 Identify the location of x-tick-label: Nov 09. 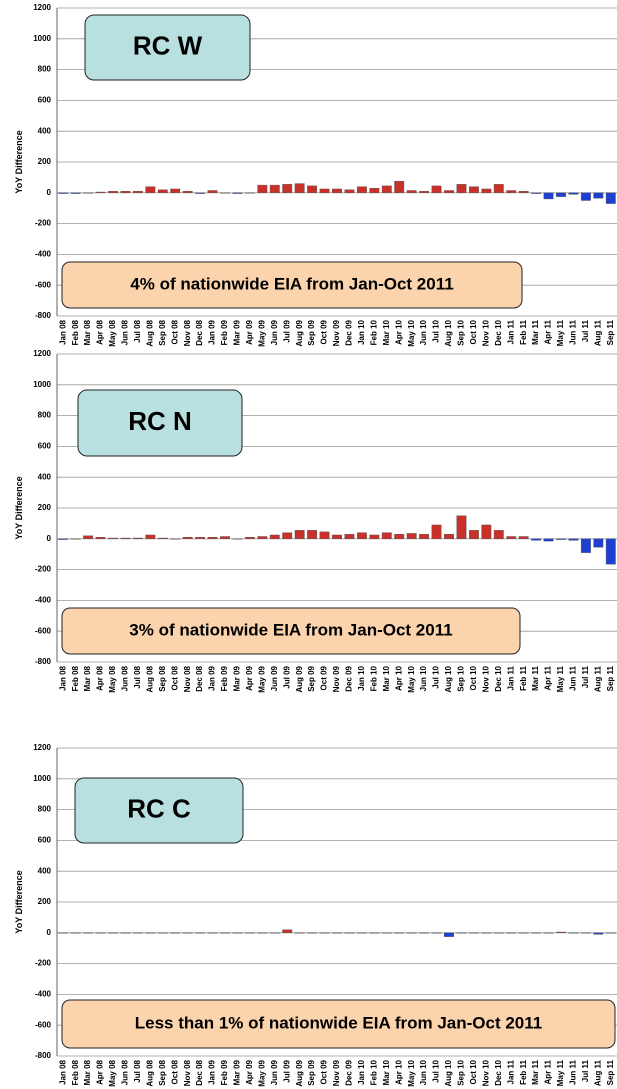
(336, 678).